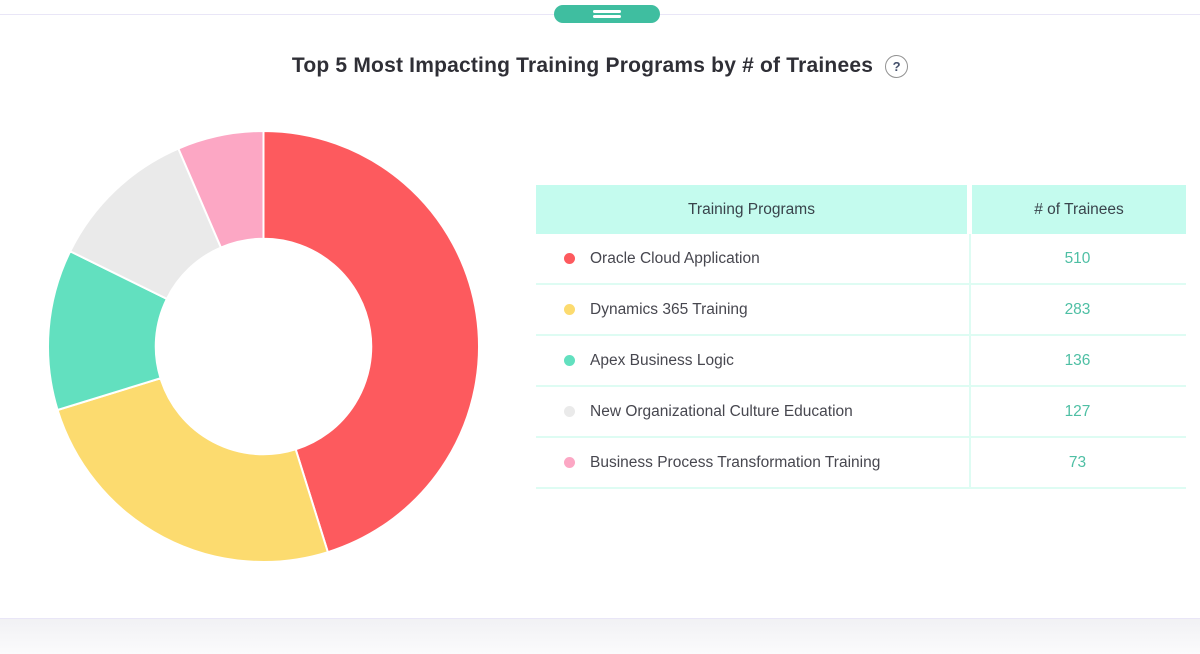 The height and width of the screenshot is (654, 1200). What do you see at coordinates (1077, 309) in the screenshot?
I see `trainees-cell: 283` at bounding box center [1077, 309].